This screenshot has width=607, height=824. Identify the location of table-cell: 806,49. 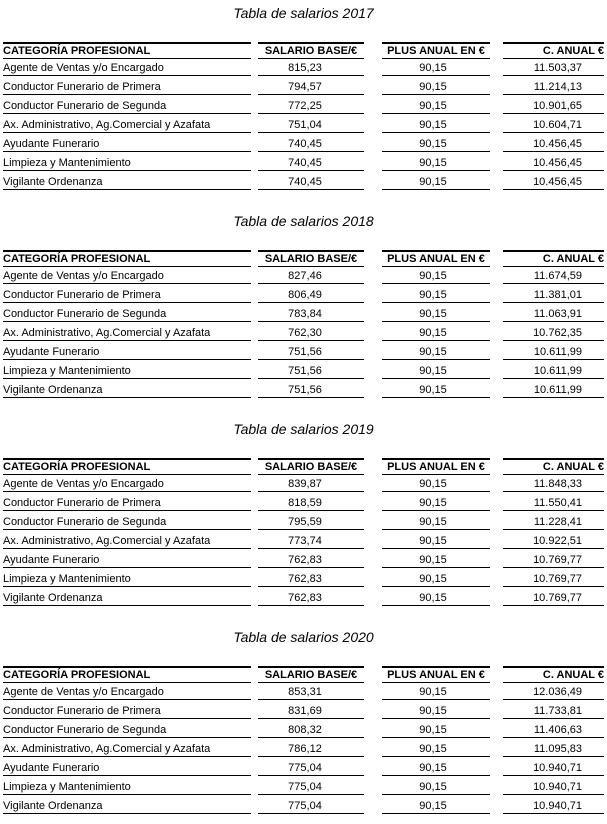
(311, 295).